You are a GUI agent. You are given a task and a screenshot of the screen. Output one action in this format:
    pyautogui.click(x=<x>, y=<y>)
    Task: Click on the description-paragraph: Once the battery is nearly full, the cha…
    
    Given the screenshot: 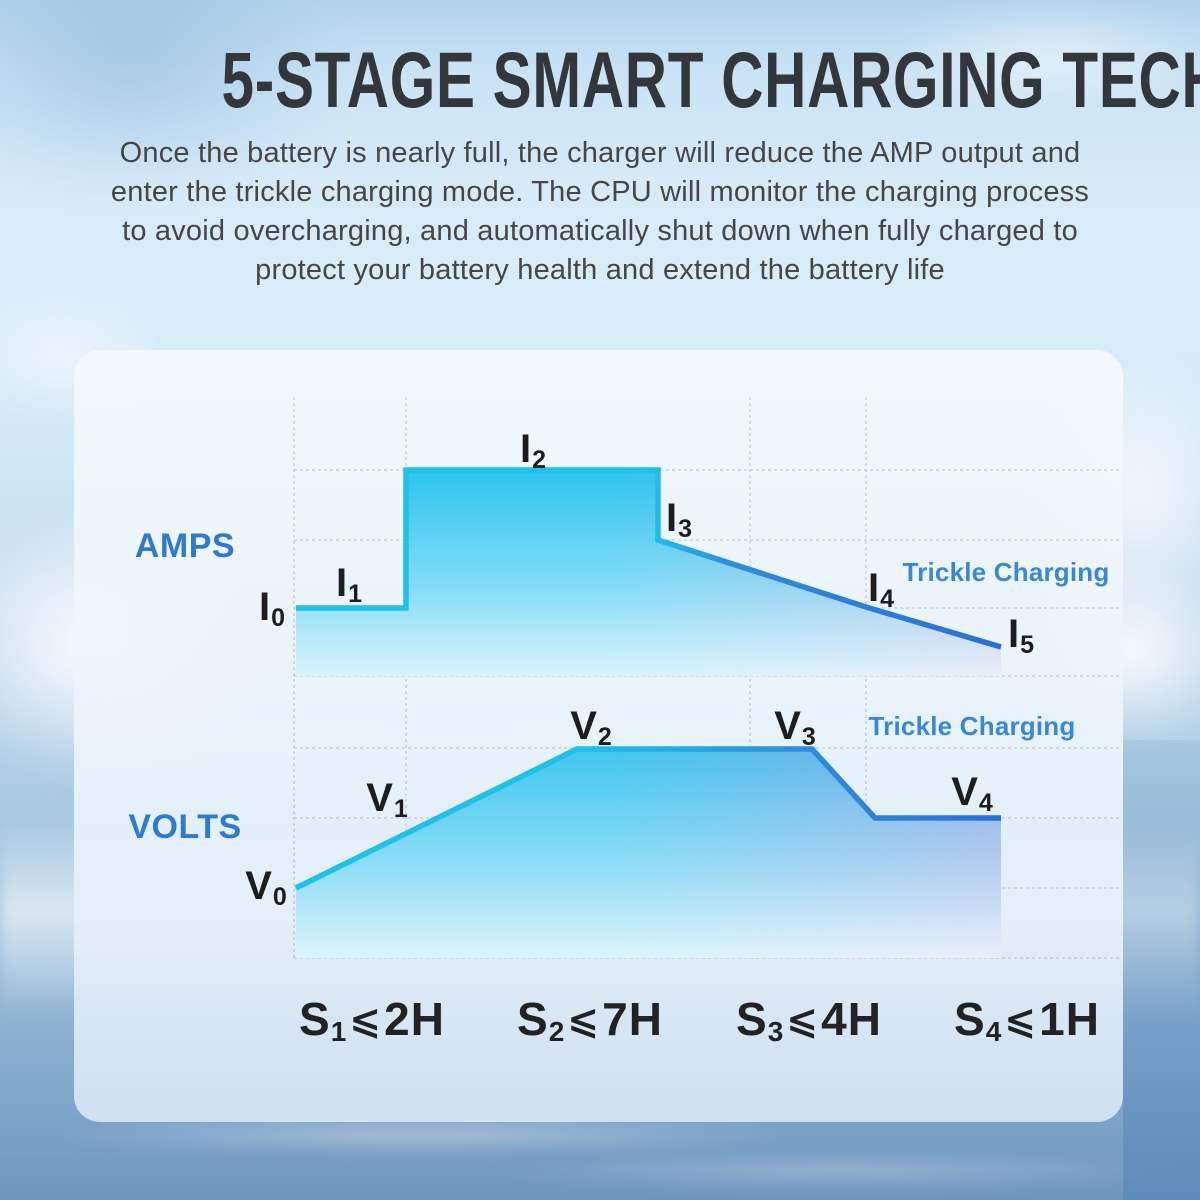 What is the action you would take?
    pyautogui.click(x=600, y=212)
    